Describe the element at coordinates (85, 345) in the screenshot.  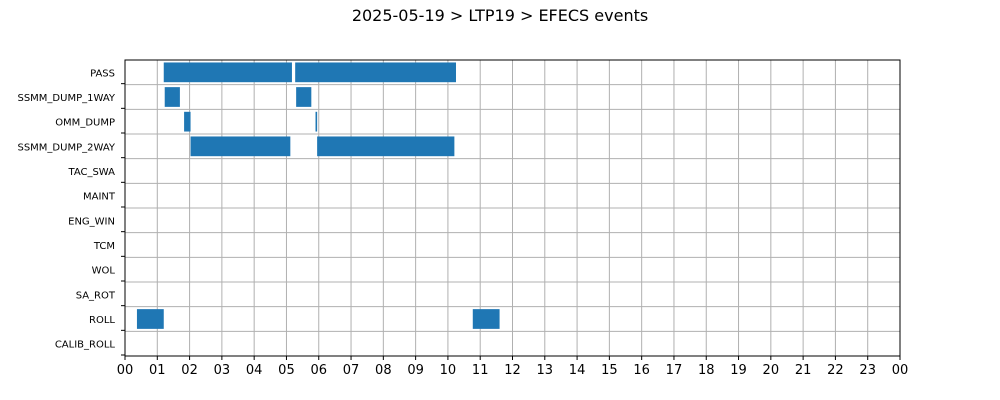
I see `y-tick-label-calib-roll: CALIB_ROLL` at that location.